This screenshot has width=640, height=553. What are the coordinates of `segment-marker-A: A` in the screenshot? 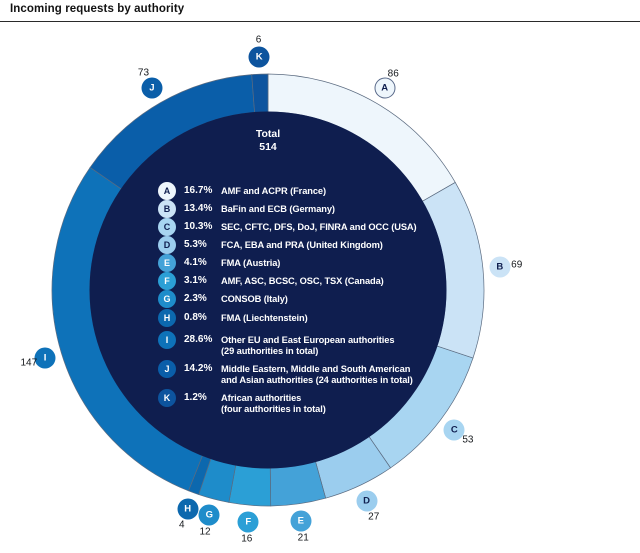 It's located at (385, 88).